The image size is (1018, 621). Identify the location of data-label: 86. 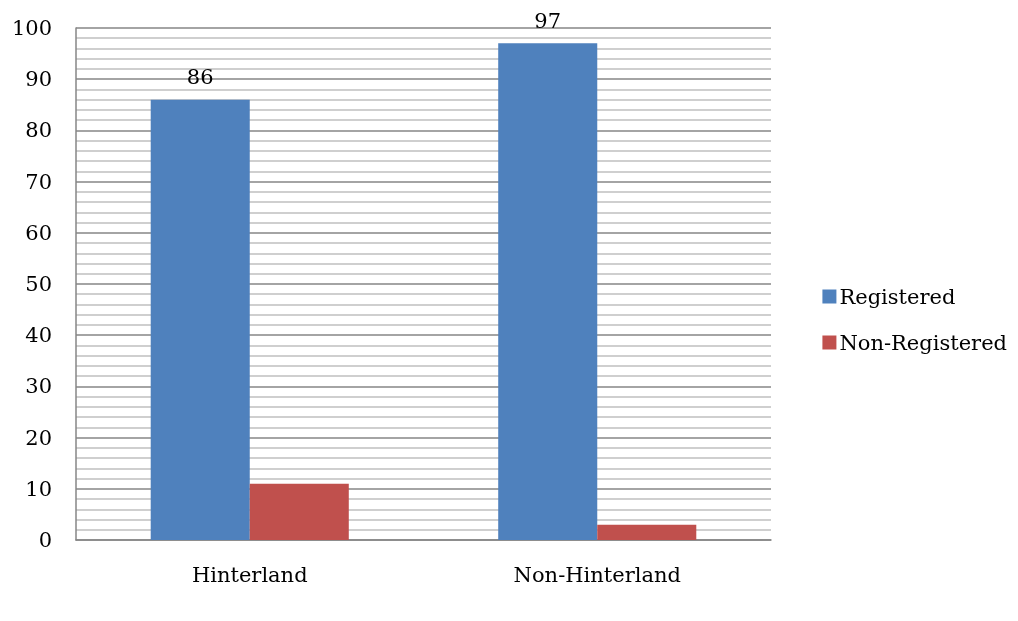
(200, 77).